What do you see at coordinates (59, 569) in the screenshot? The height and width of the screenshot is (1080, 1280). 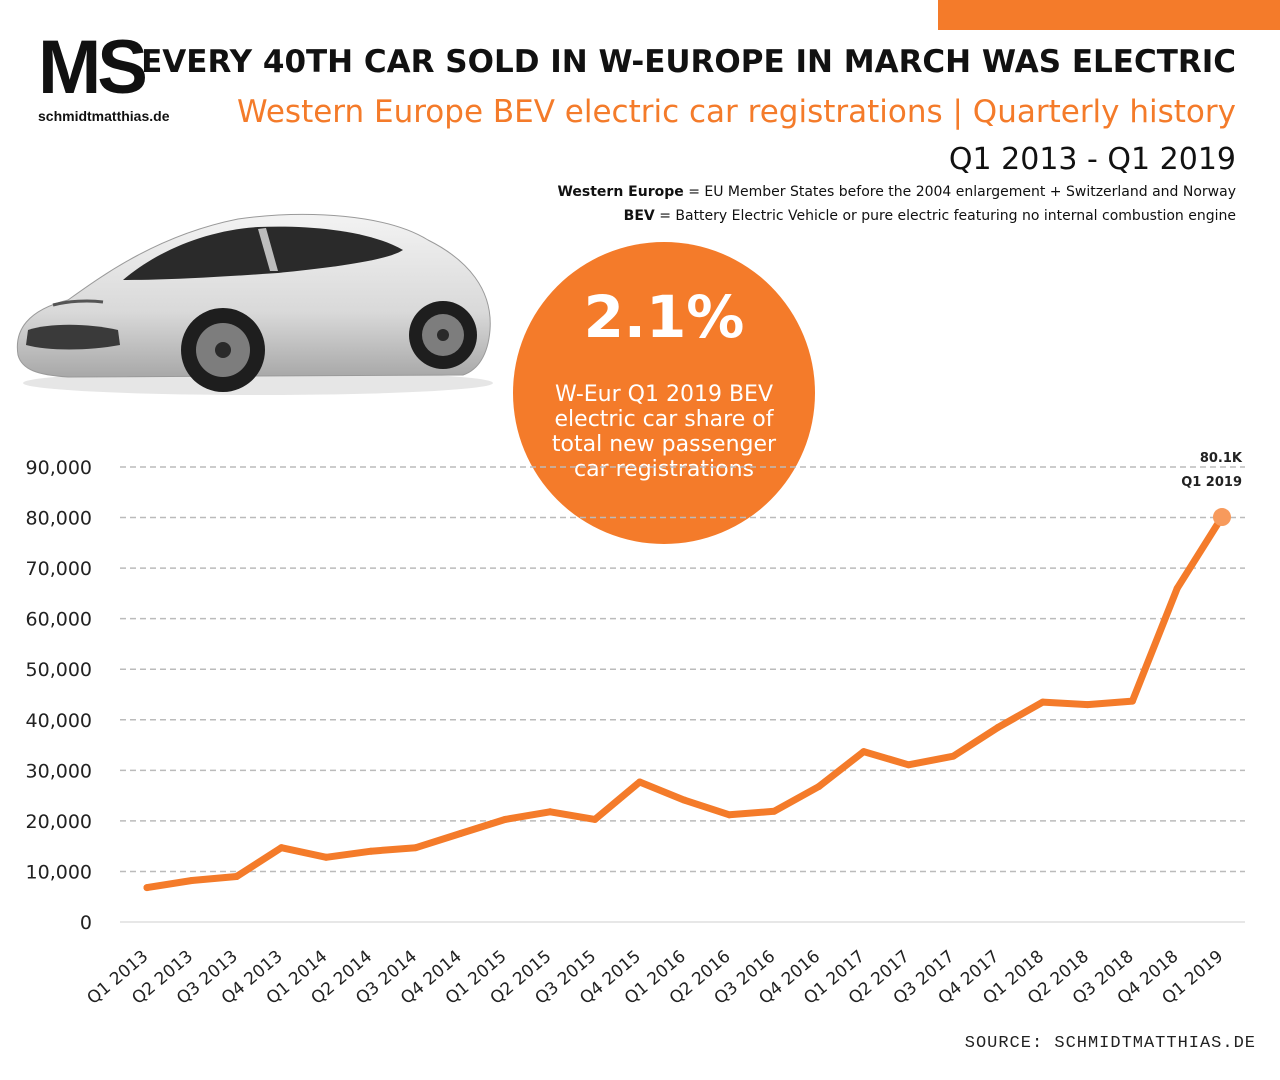 I see `y-tick-label: 70,000` at bounding box center [59, 569].